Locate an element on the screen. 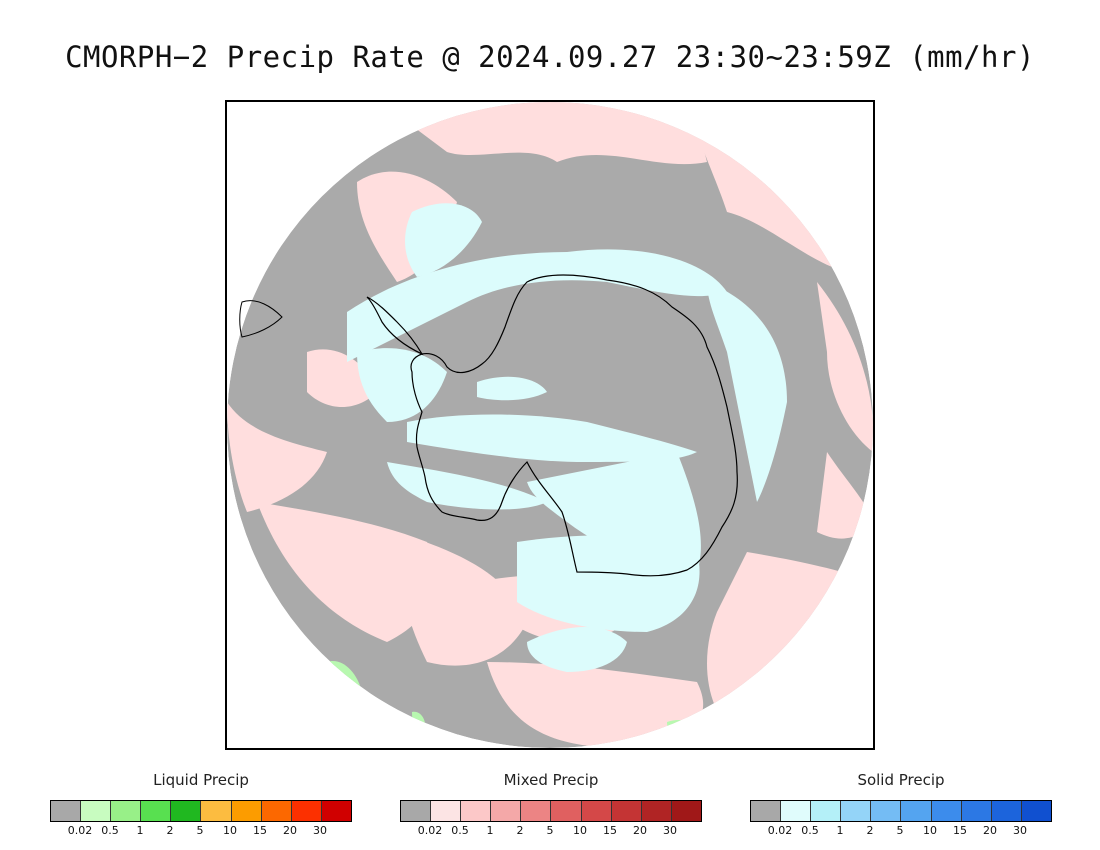 The height and width of the screenshot is (850, 1100). legend-solid: Solid Precip 0.02 0.5 1 2 5 10 15 20 30 is located at coordinates (901, 805).